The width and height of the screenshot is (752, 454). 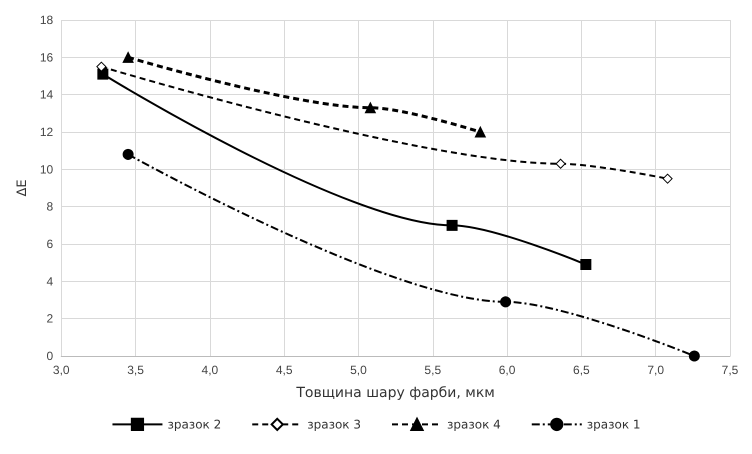 What do you see at coordinates (284, 370) in the screenshot?
I see `x-tick-label: 4,5` at bounding box center [284, 370].